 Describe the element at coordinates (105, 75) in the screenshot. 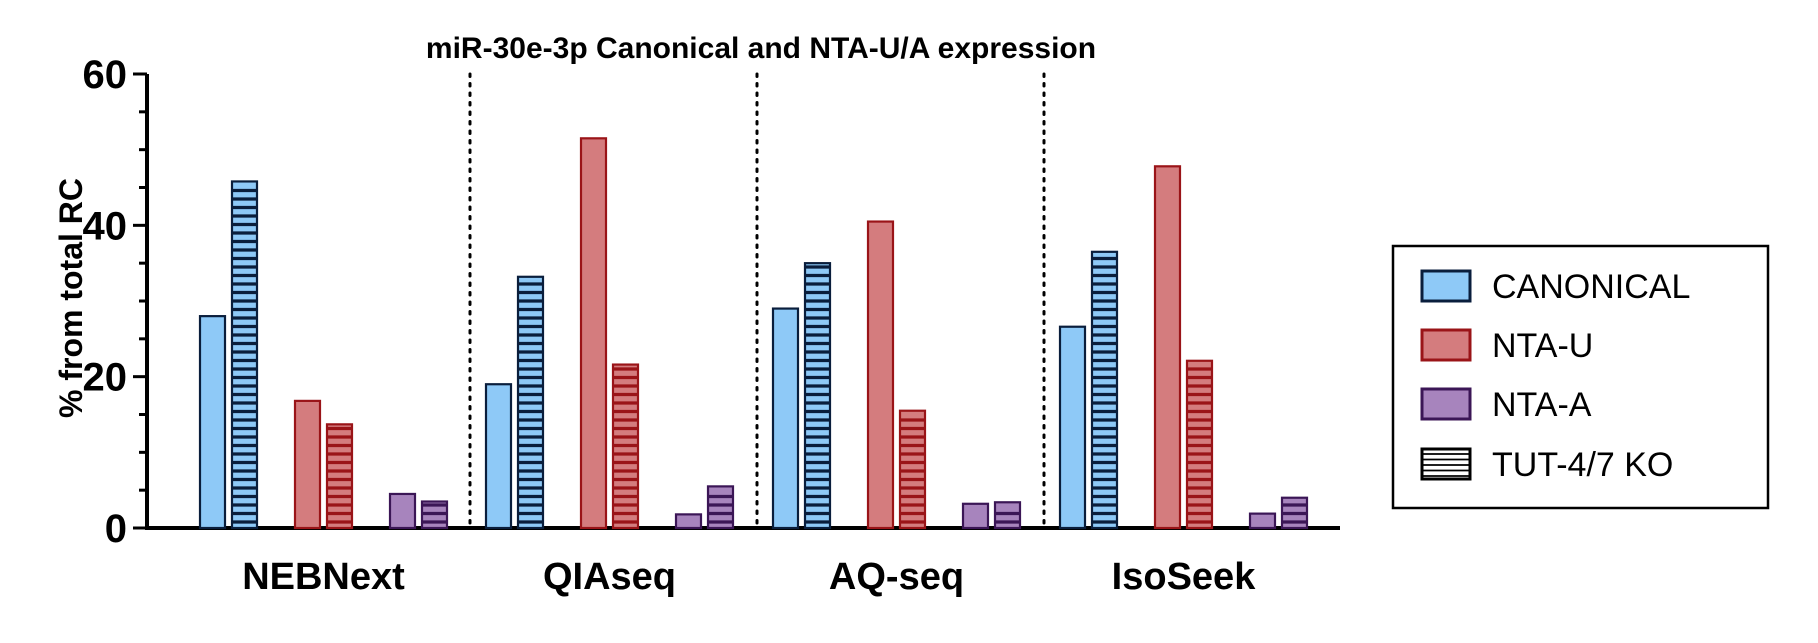

I see `y-tick-label: 60` at that location.